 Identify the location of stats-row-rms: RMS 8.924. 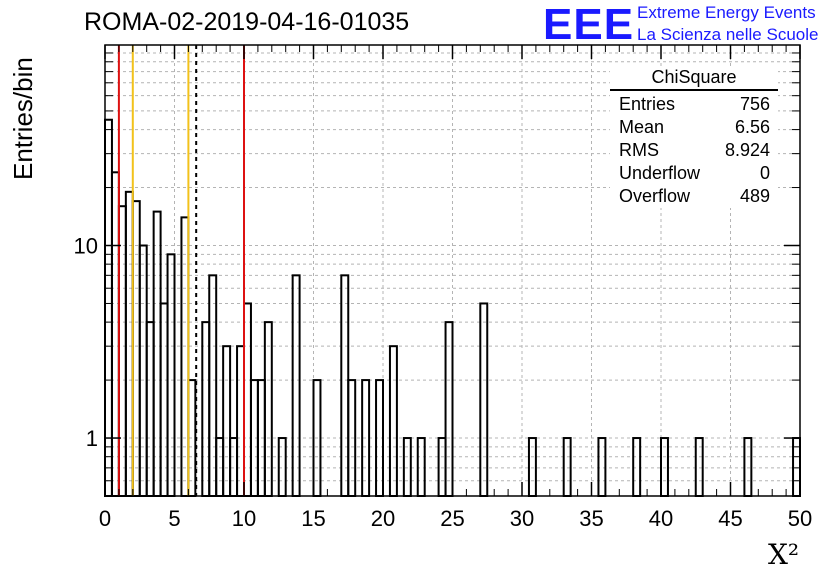
(694, 150).